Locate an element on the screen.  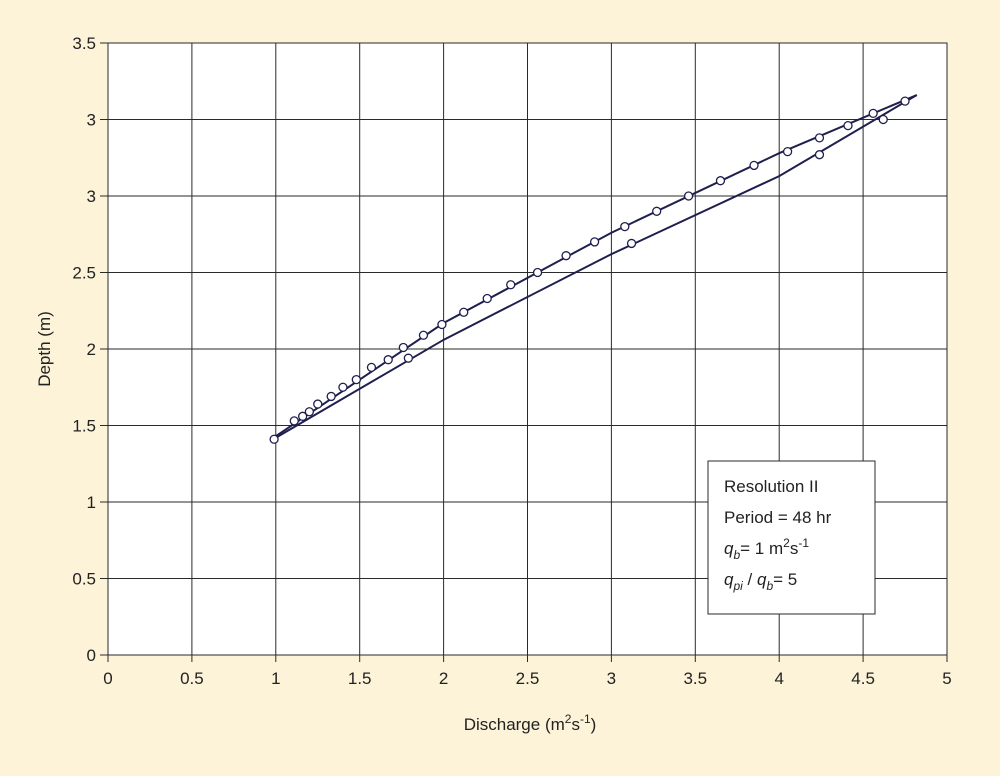
annotation-line: Period = 48 hr is located at coordinates (778, 517).